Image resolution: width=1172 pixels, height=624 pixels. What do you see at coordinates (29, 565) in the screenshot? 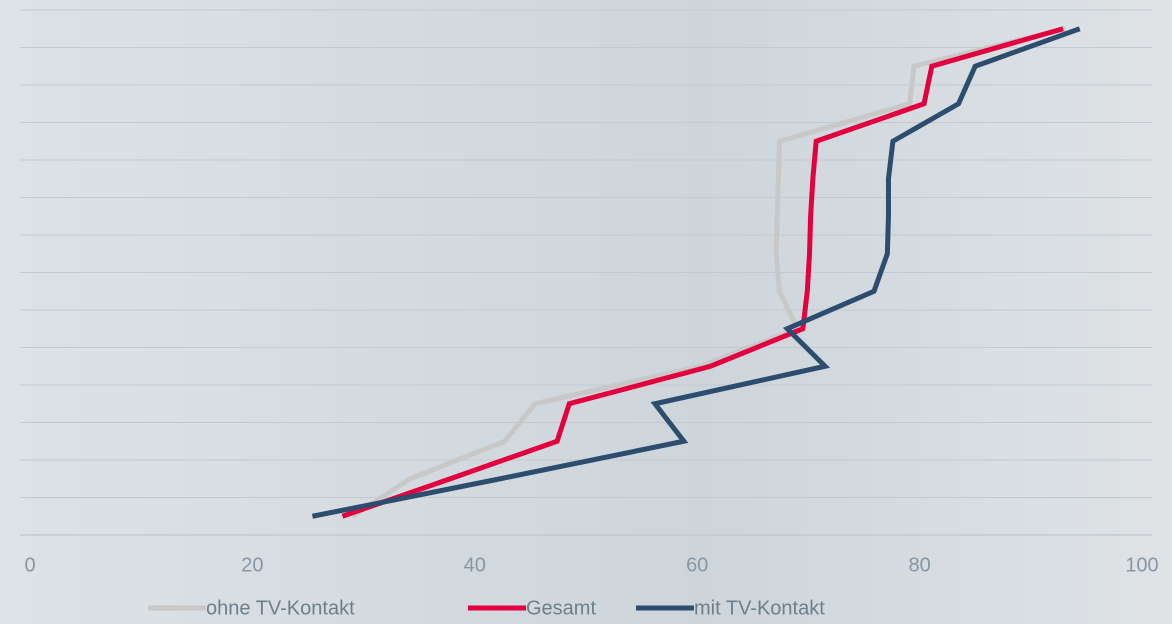
I see `x-tick-label: 0` at bounding box center [29, 565].